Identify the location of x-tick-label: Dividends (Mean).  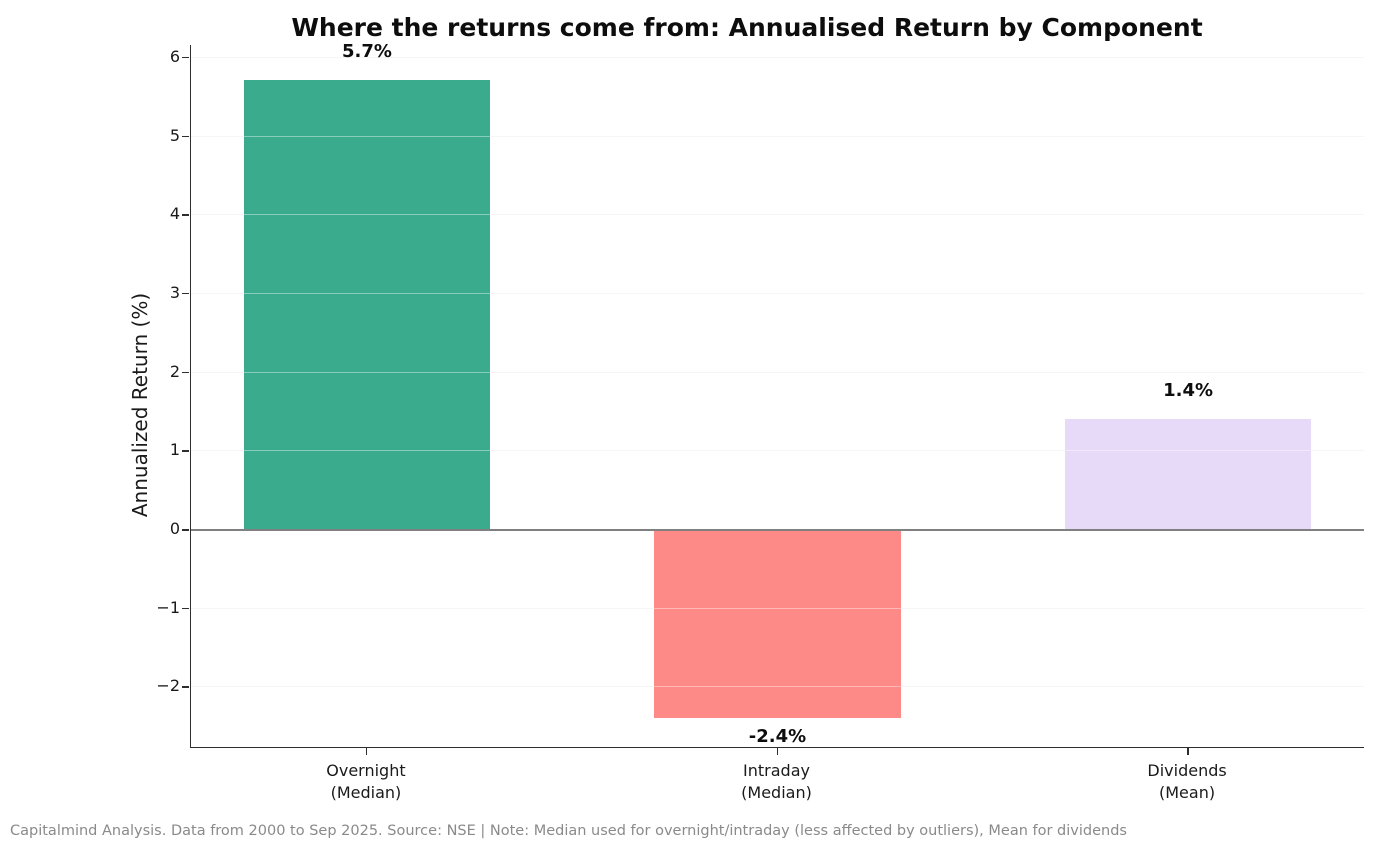
(1187, 781).